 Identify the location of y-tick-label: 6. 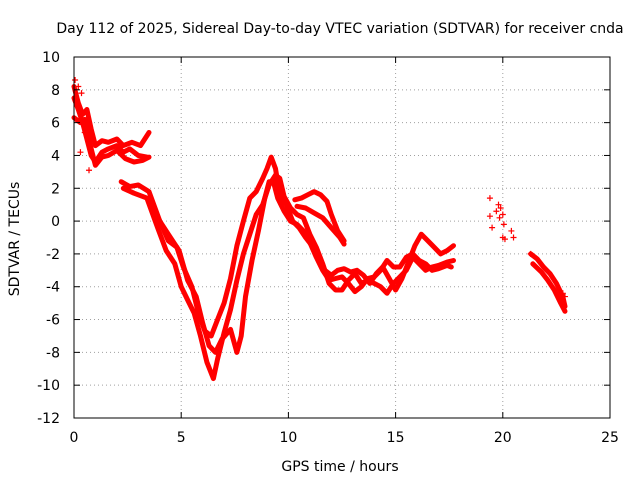
(55, 124).